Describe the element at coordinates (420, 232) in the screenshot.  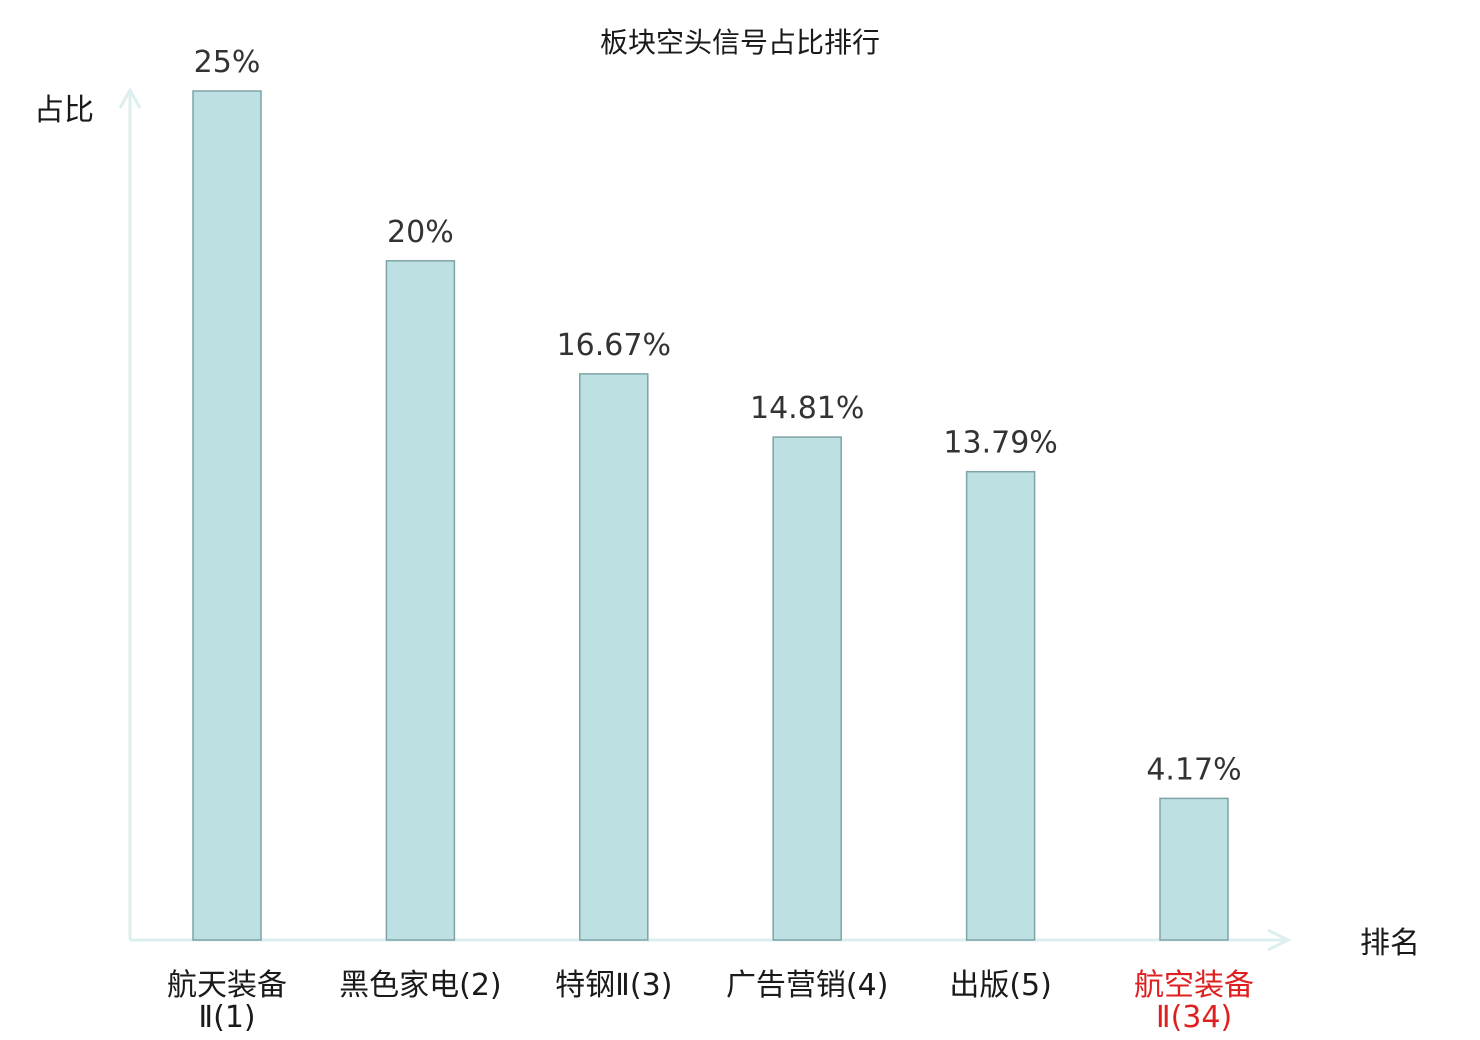
I see `bar-value-label: 20%` at that location.